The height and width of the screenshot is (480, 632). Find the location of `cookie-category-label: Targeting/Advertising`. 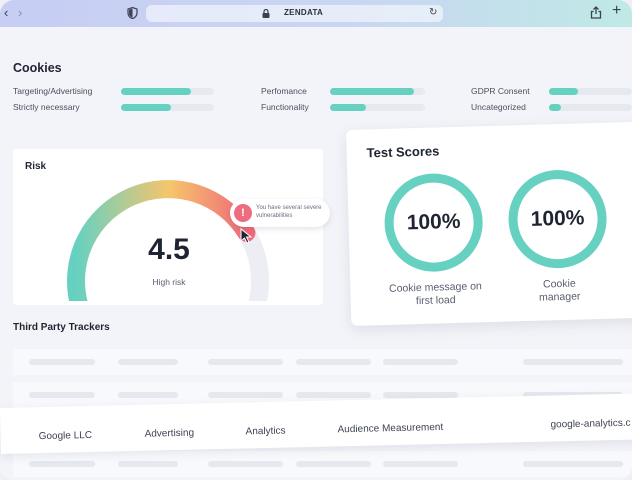

cookie-category-label: Targeting/Advertising is located at coordinates (53, 91).